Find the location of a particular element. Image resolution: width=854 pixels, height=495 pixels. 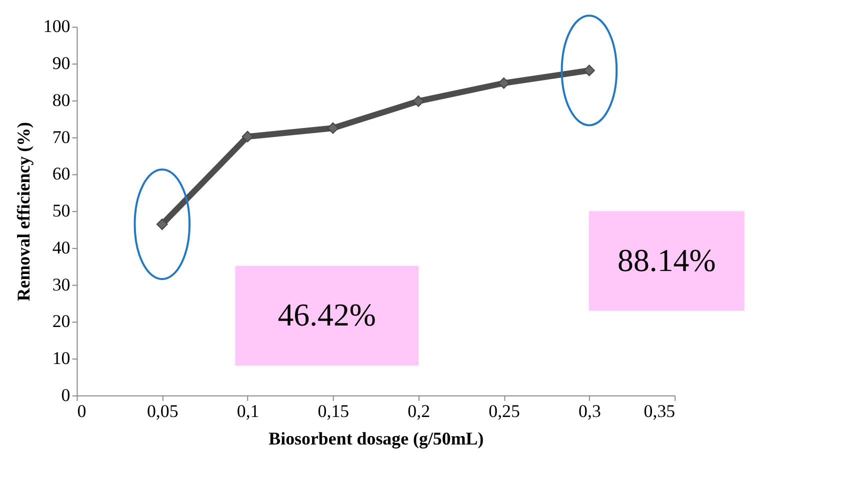

annotation: 46.42% is located at coordinates (327, 315).